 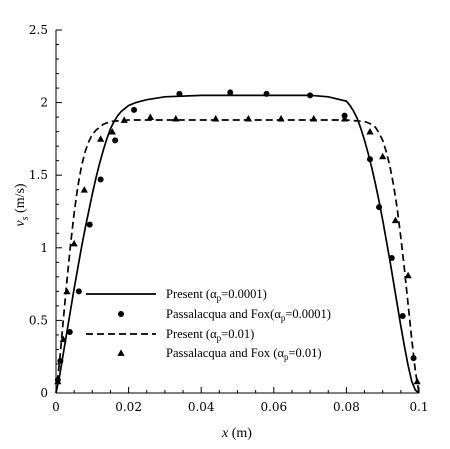 I want to click on y-axis-title: vs (m/s), so click(x=22, y=205).